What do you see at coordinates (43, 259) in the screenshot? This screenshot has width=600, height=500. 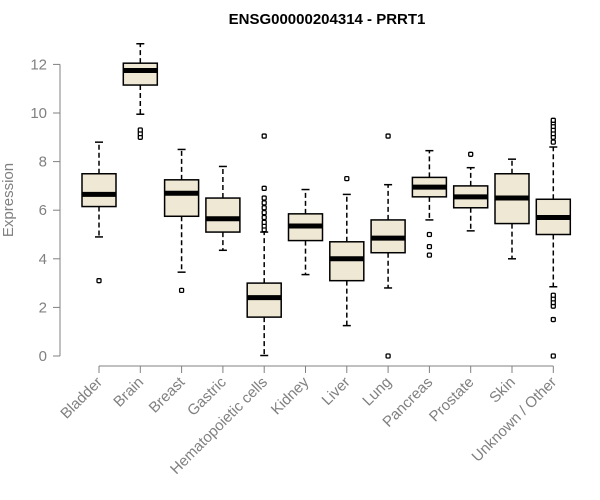 I see `y-tick-label: 4` at bounding box center [43, 259].